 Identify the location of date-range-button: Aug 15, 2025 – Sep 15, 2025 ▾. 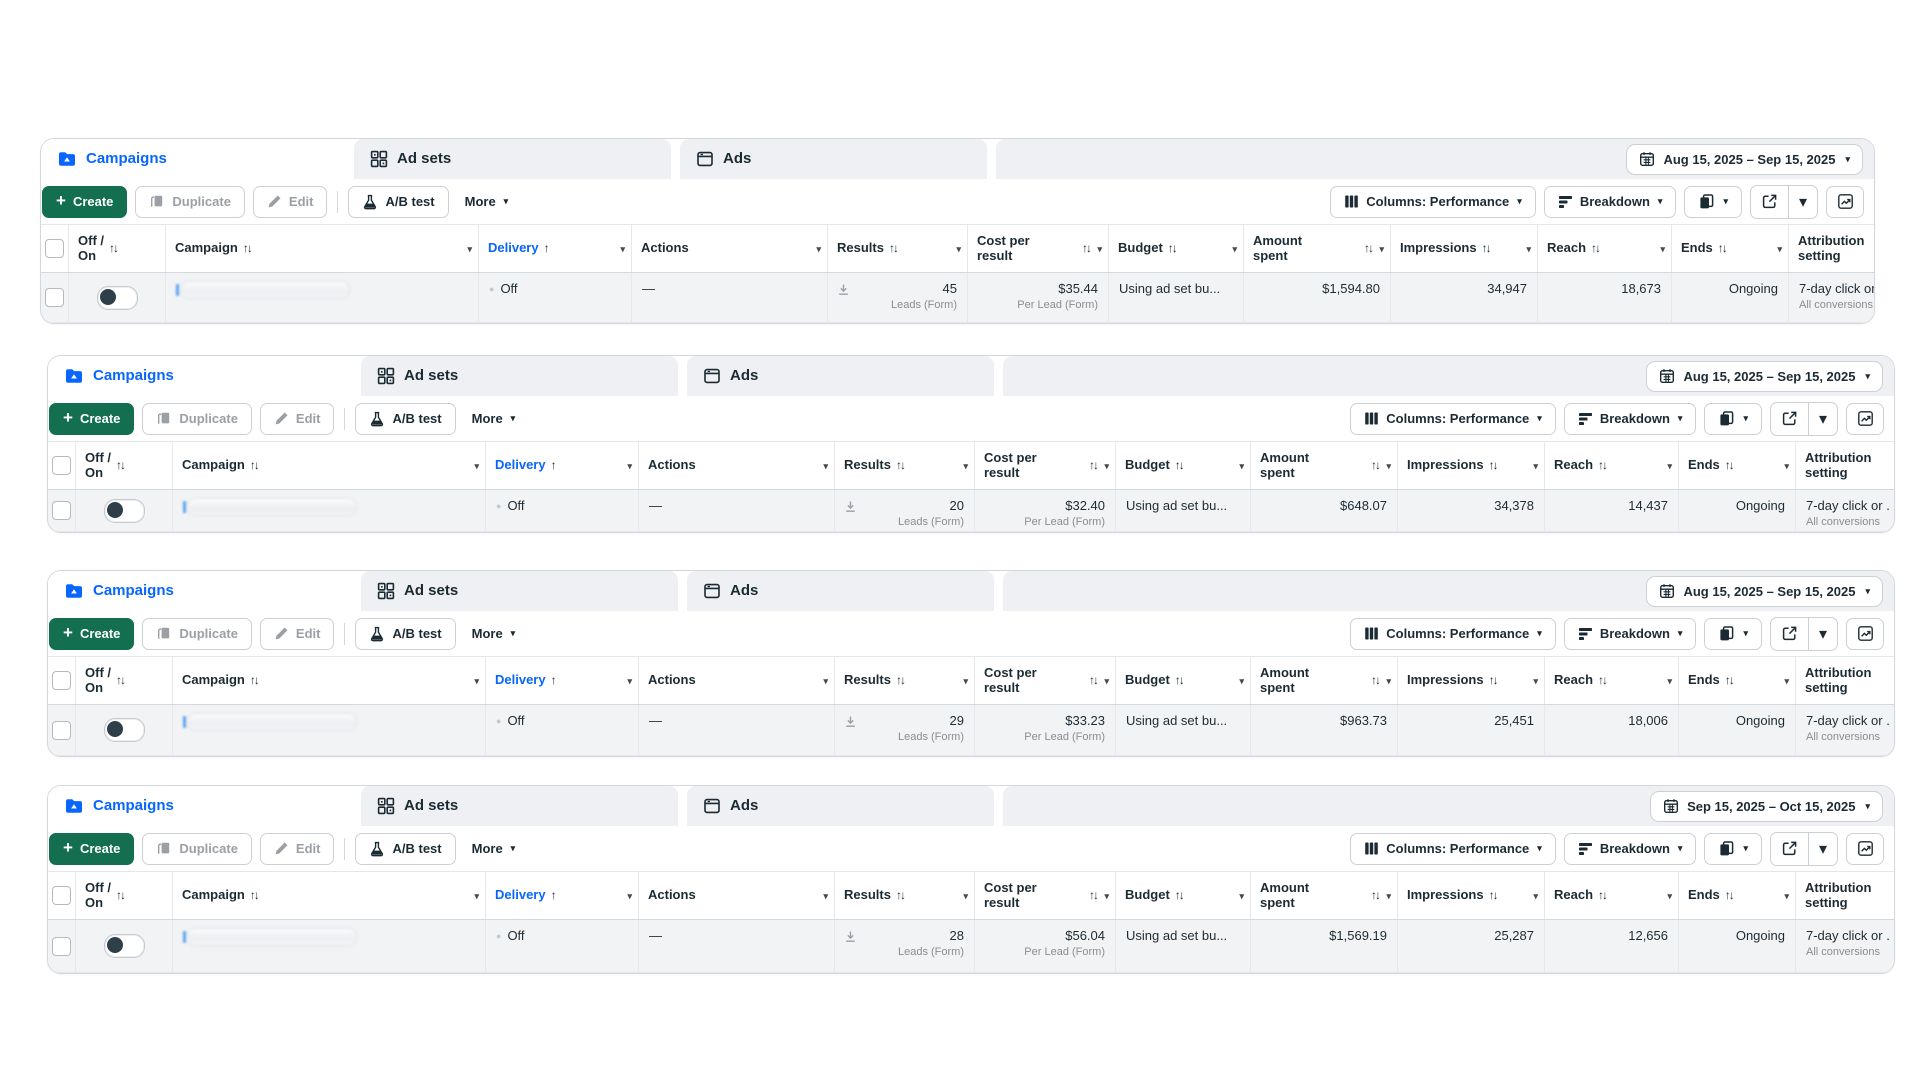
(1764, 376).